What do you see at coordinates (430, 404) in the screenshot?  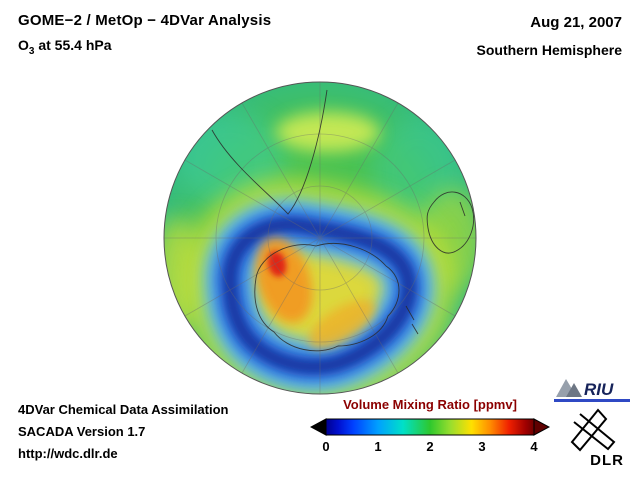 I see `colorbar-title: Volume Mixing Ratio [ppmv]` at bounding box center [430, 404].